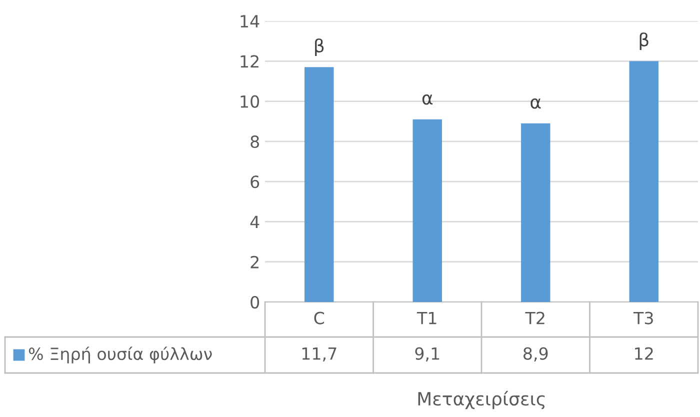 The image size is (700, 417). What do you see at coordinates (255, 222) in the screenshot?
I see `y-tick-label: 4` at bounding box center [255, 222].